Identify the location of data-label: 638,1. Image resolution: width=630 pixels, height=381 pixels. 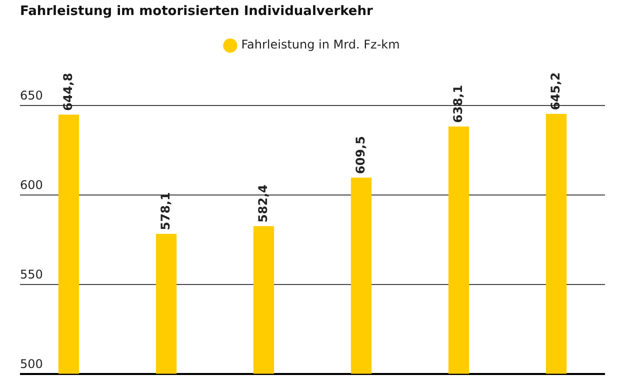
(457, 103).